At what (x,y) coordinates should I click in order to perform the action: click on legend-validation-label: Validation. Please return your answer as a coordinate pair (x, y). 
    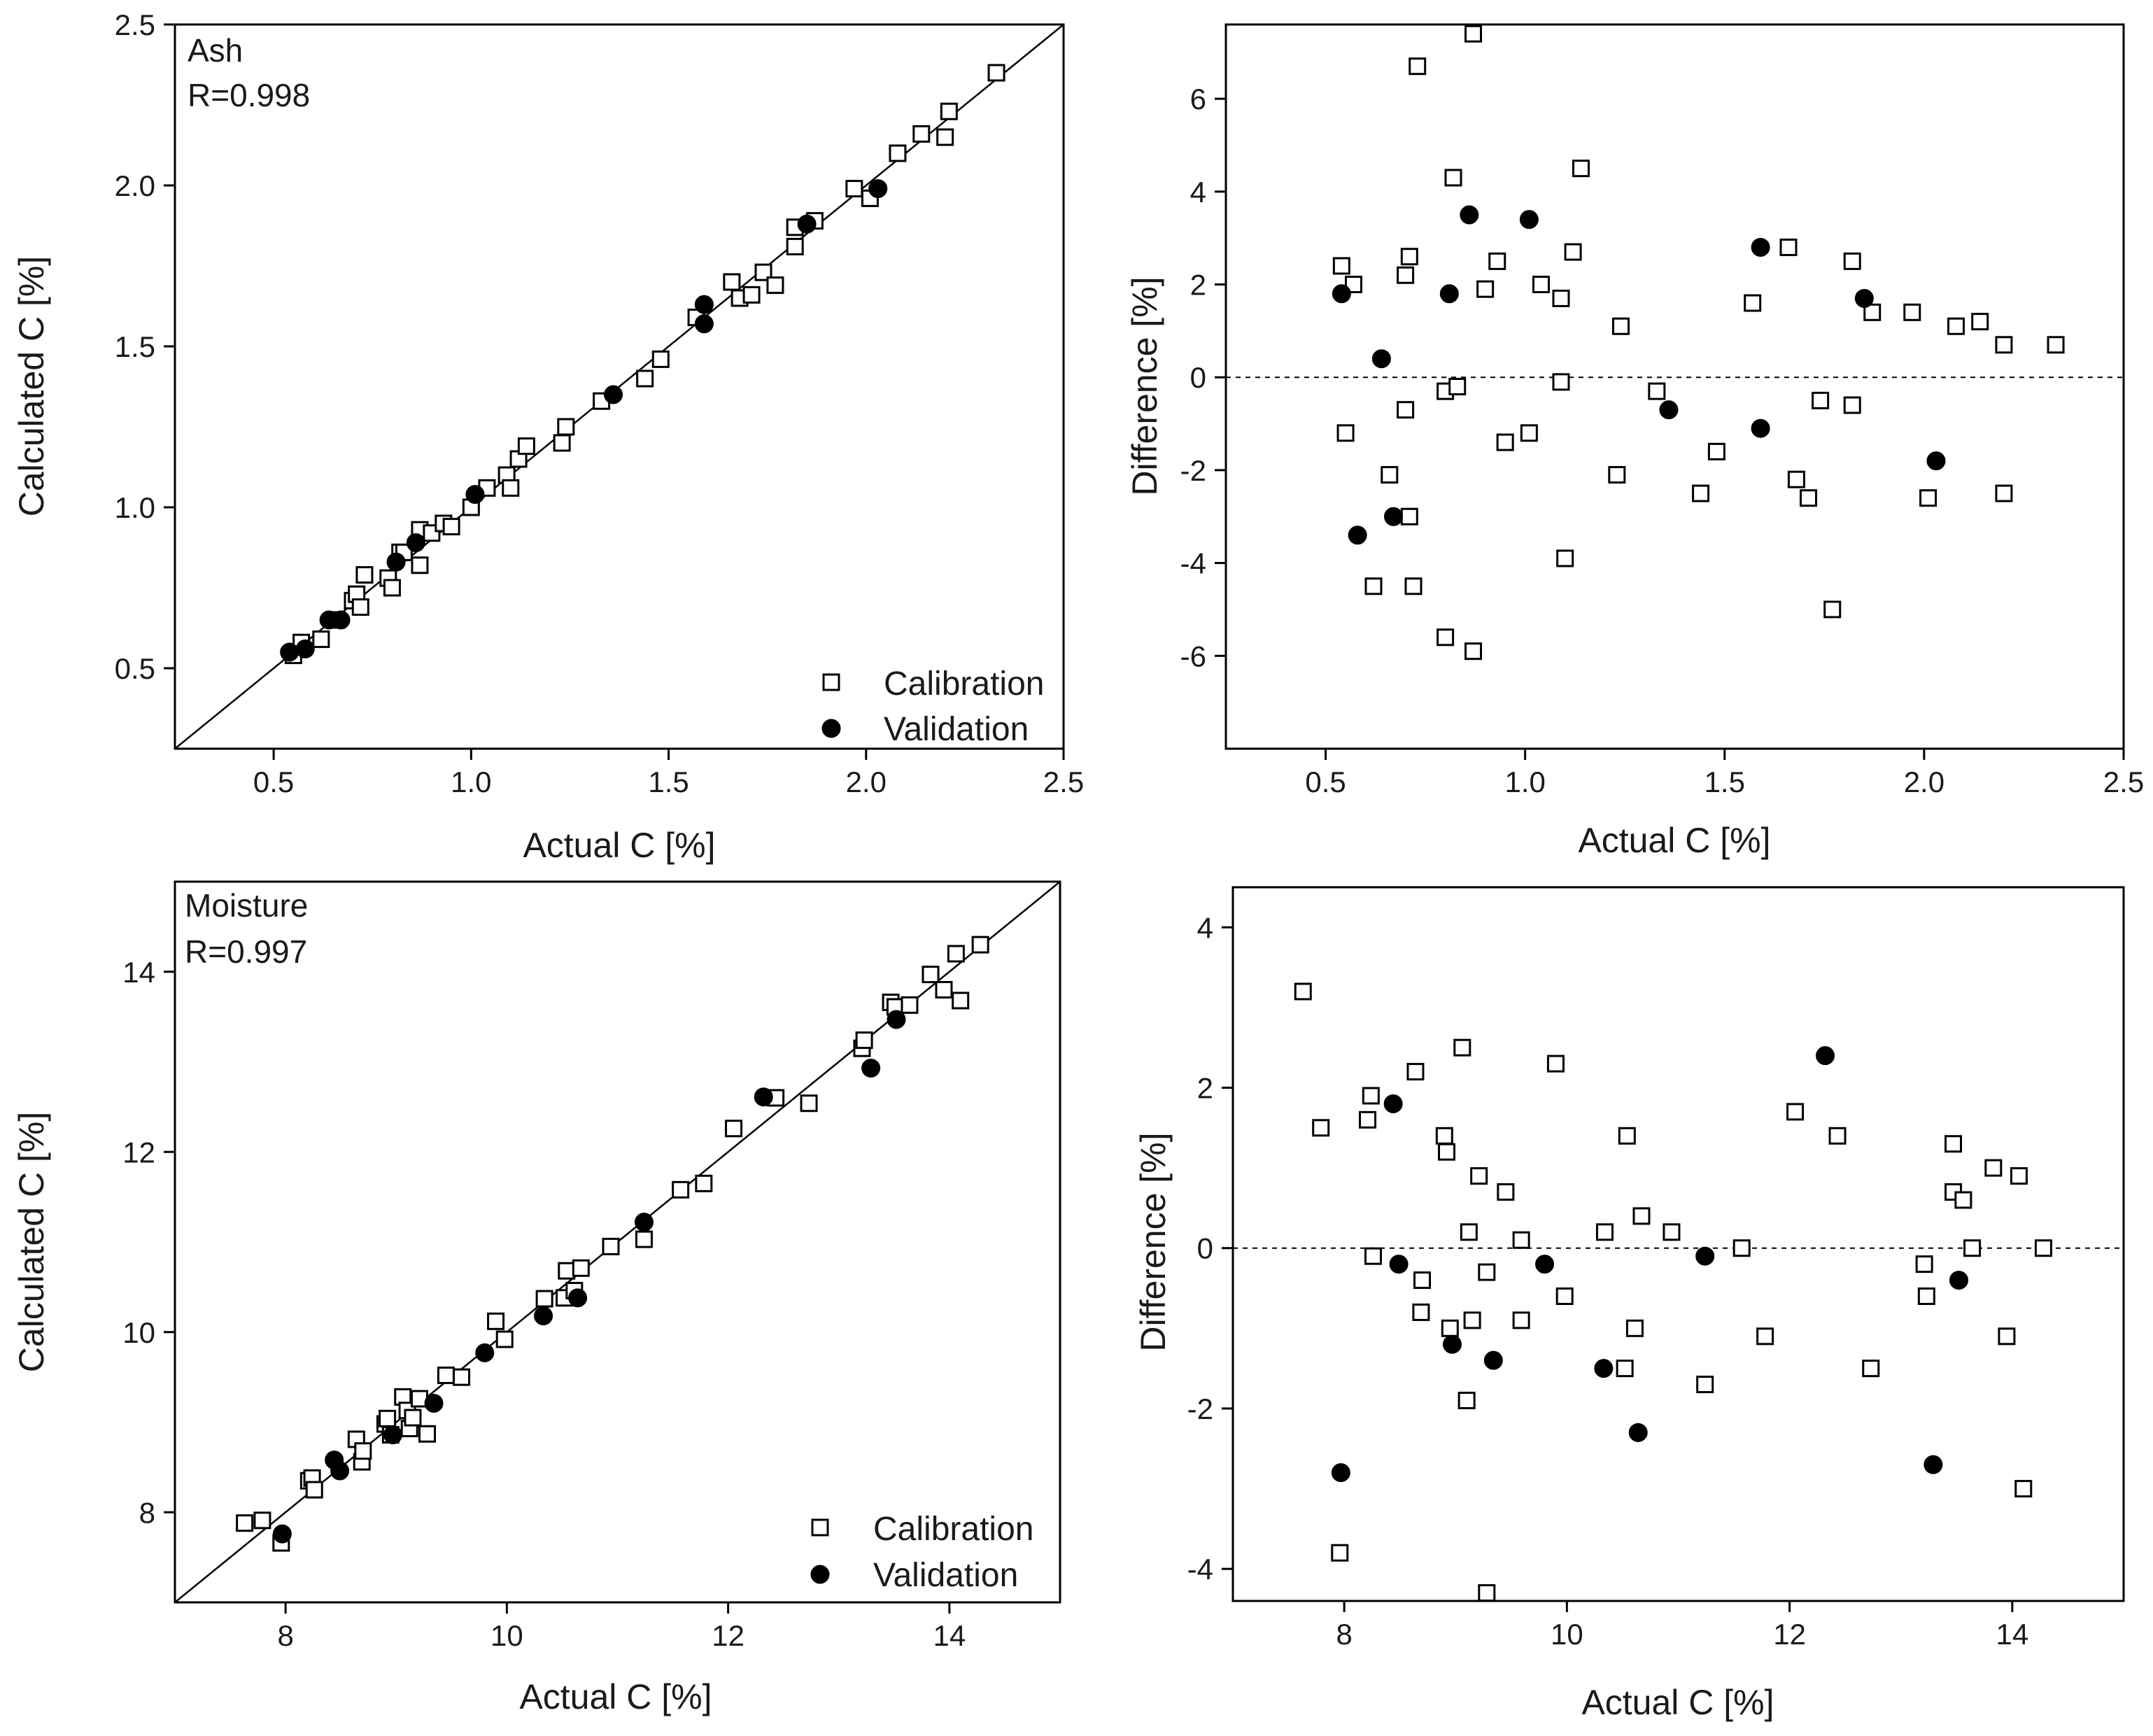
    Looking at the image, I should click on (945, 1576).